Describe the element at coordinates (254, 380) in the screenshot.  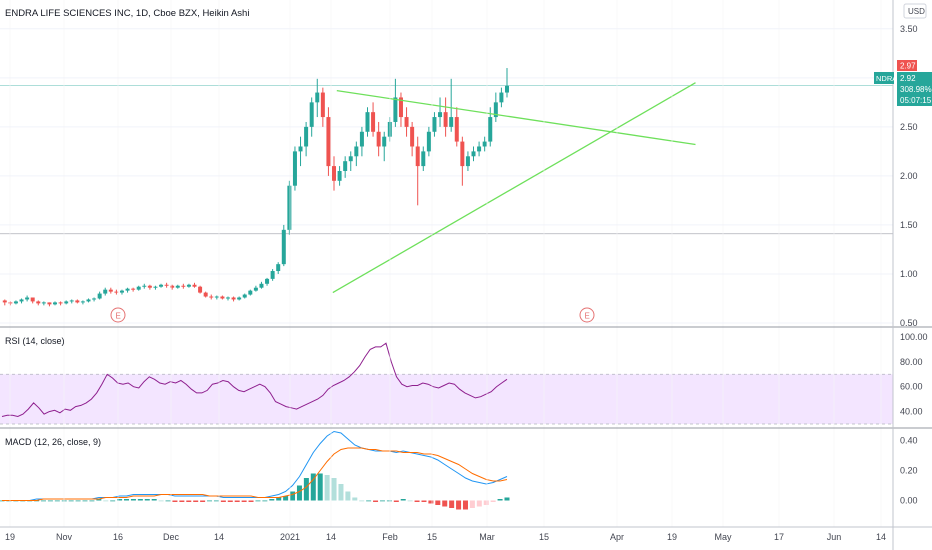
I see `rsi-line` at that location.